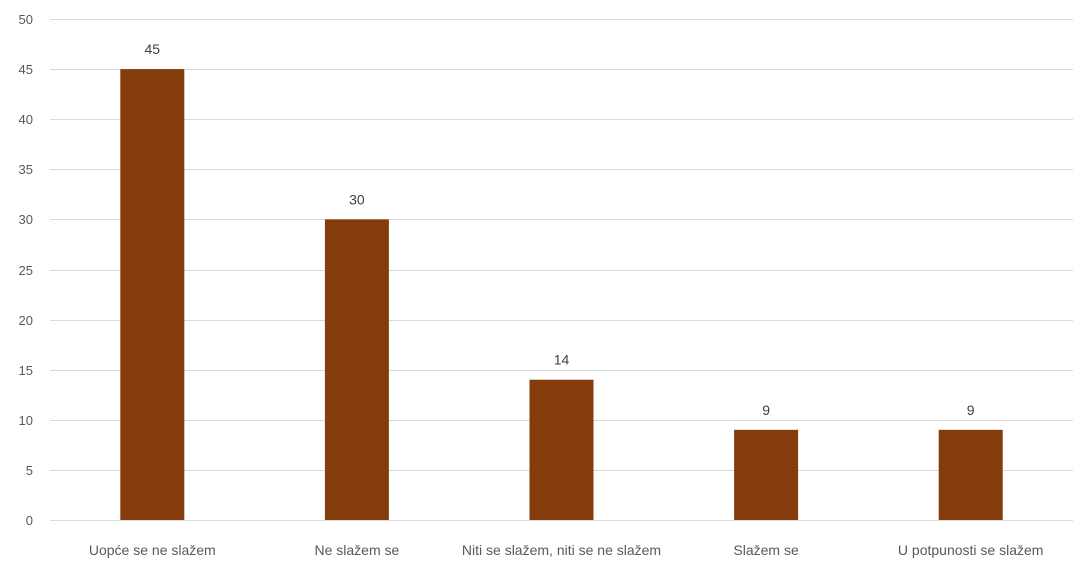  Describe the element at coordinates (26, 69) in the screenshot. I see `y-tick-label: 45` at that location.